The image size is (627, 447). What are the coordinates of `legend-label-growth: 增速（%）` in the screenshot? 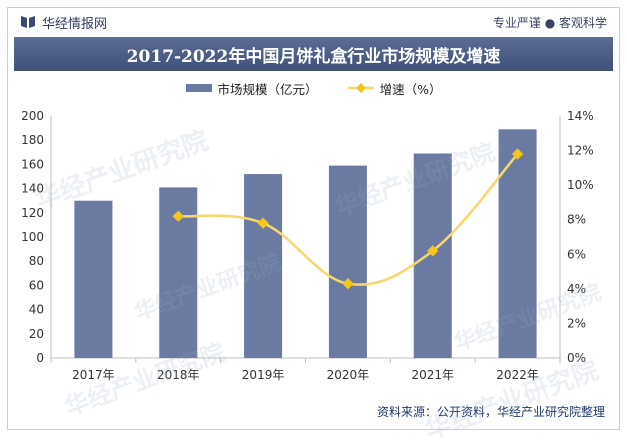 It's located at (410, 89).